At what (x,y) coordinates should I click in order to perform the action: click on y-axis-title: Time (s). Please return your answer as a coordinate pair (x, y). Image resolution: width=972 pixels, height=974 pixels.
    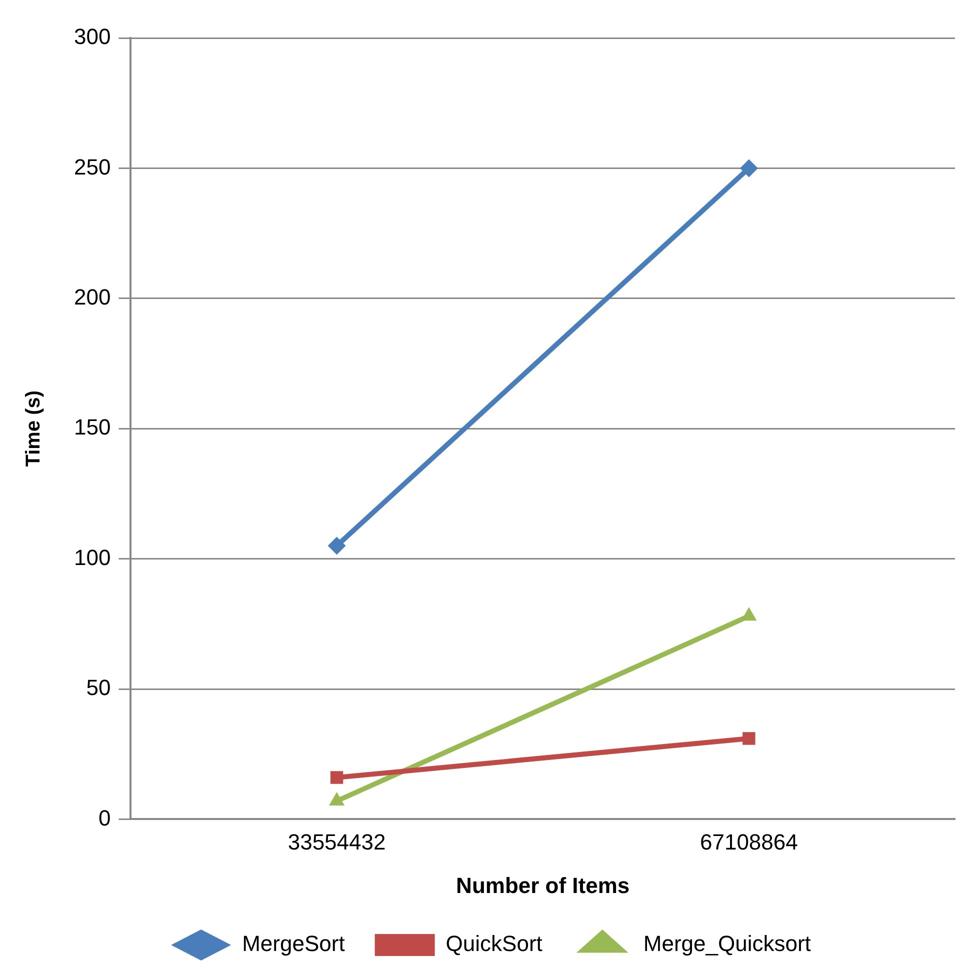
    Looking at the image, I should click on (33, 428).